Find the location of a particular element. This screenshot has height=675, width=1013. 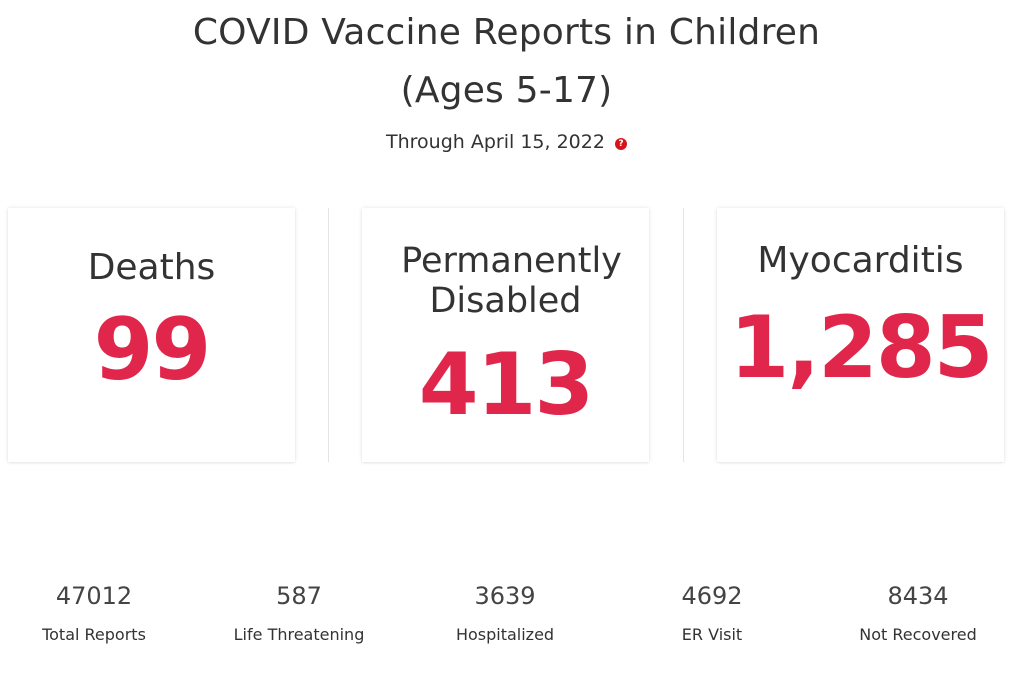

permanently-disabled-value: 413 is located at coordinates (506, 385).